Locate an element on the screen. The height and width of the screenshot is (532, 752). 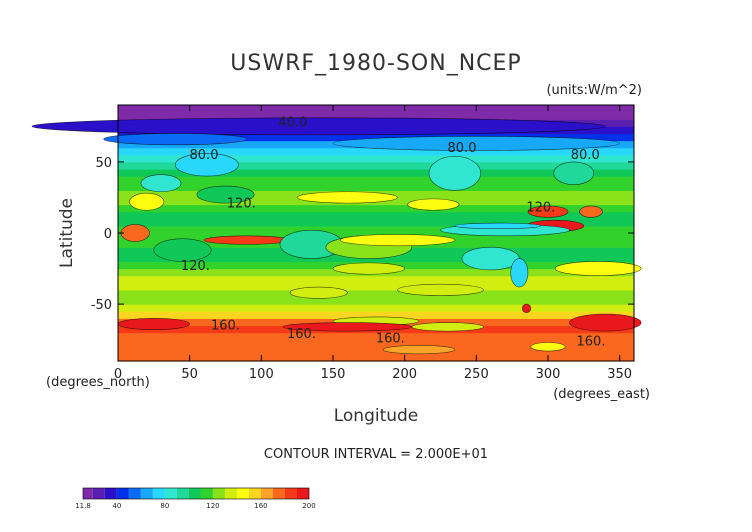
colorbar-tick-label: 80 is located at coordinates (164, 506).